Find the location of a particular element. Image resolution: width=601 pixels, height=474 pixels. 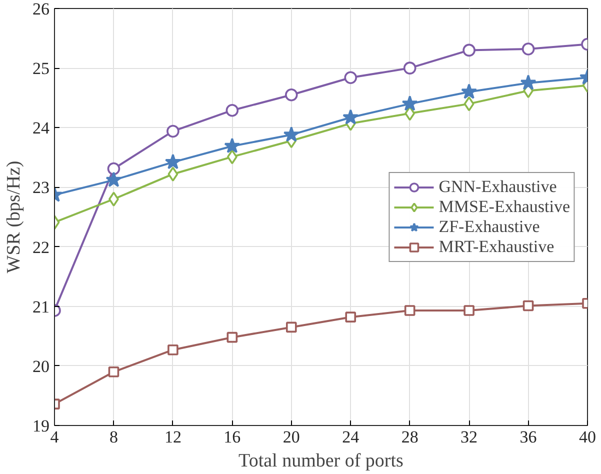

y-tick-label: 22 is located at coordinates (41, 247).